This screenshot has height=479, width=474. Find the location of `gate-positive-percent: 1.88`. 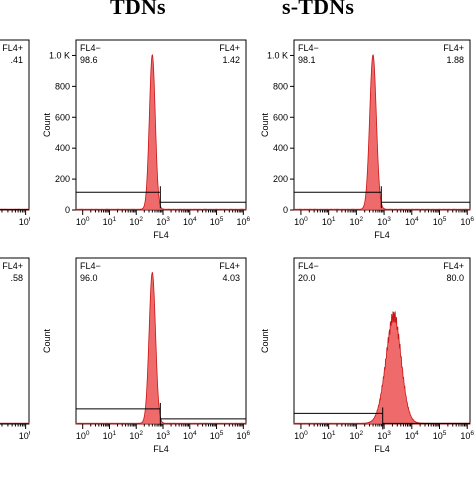

gate-positive-percent: 1.88 is located at coordinates (455, 60).